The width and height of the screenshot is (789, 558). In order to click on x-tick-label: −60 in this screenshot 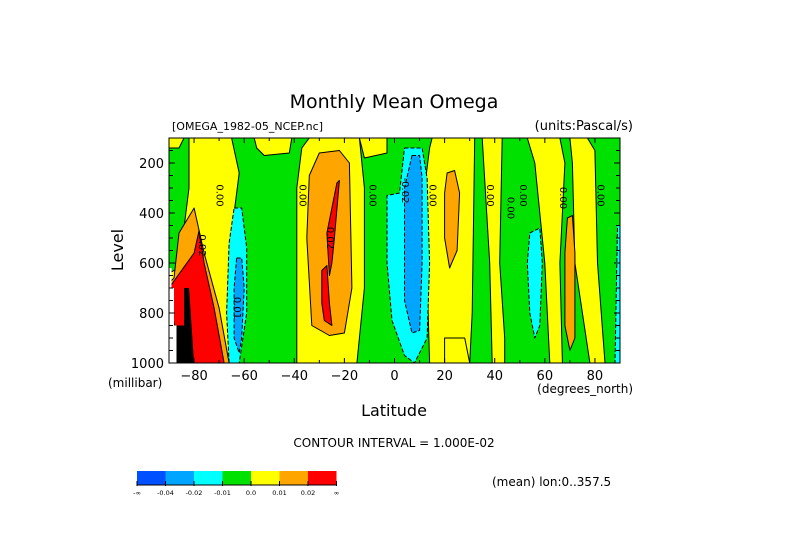, I will do `click(243, 376)`.